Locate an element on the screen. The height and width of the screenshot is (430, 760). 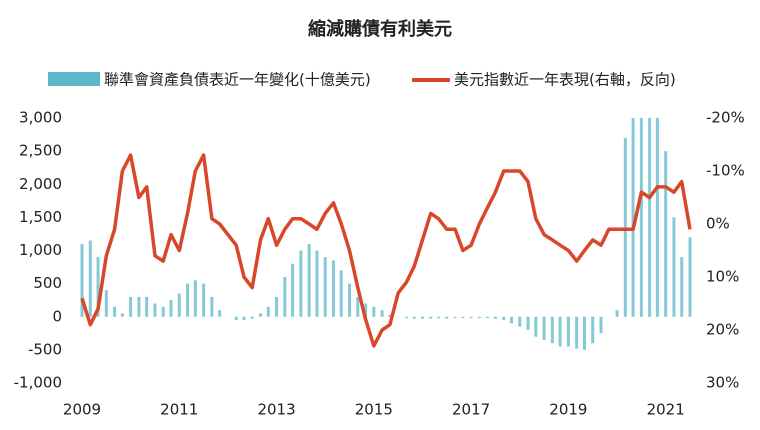
y-tick-label: -1,000 is located at coordinates (38, 383).